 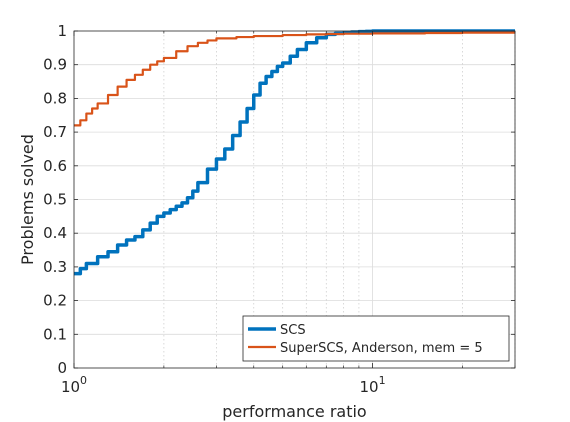 What do you see at coordinates (223, 385) in the screenshot?
I see `x-tick-labels: 10⁰ 10¹` at bounding box center [223, 385].